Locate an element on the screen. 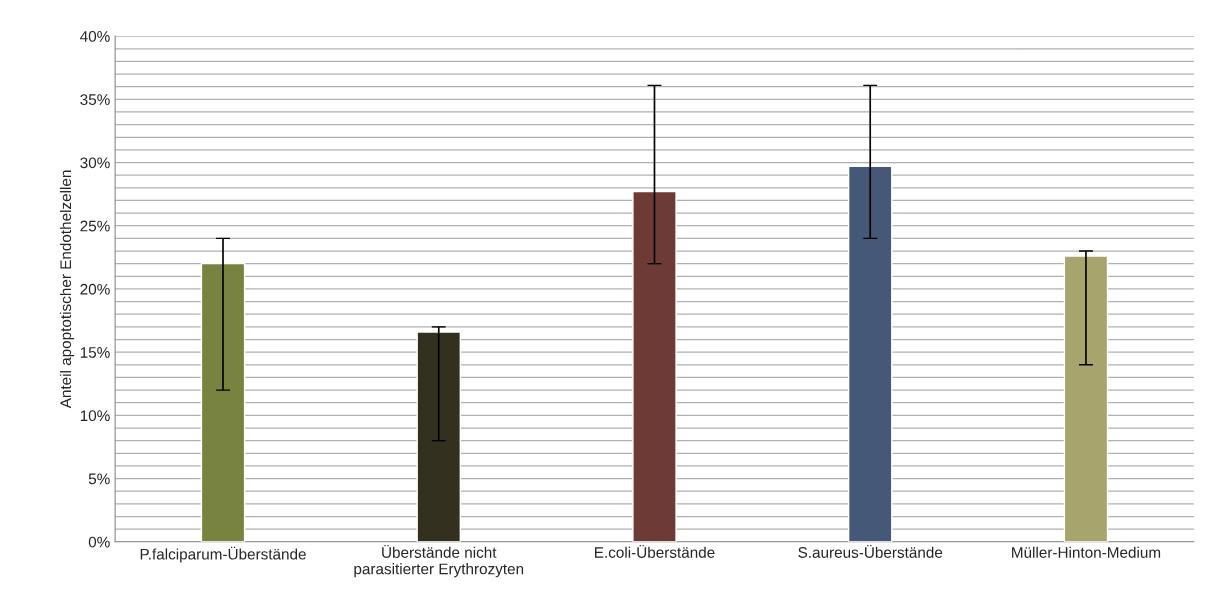 The width and height of the screenshot is (1212, 602). y-tick-label: 15% is located at coordinates (95, 352).